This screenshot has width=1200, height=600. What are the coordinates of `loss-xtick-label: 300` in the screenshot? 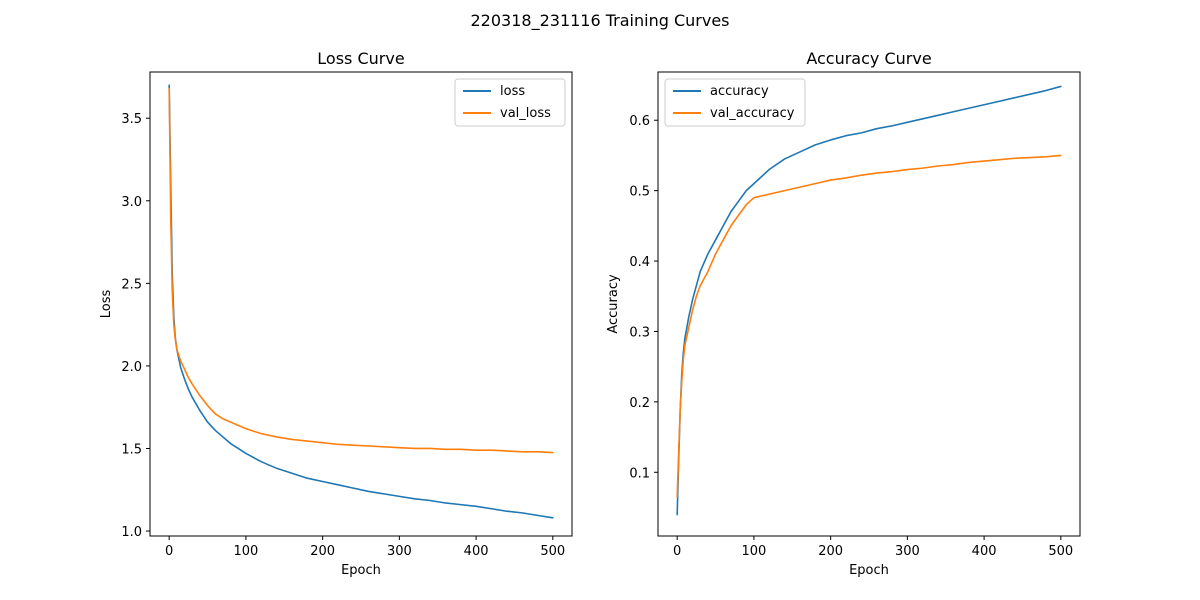 It's located at (399, 551).